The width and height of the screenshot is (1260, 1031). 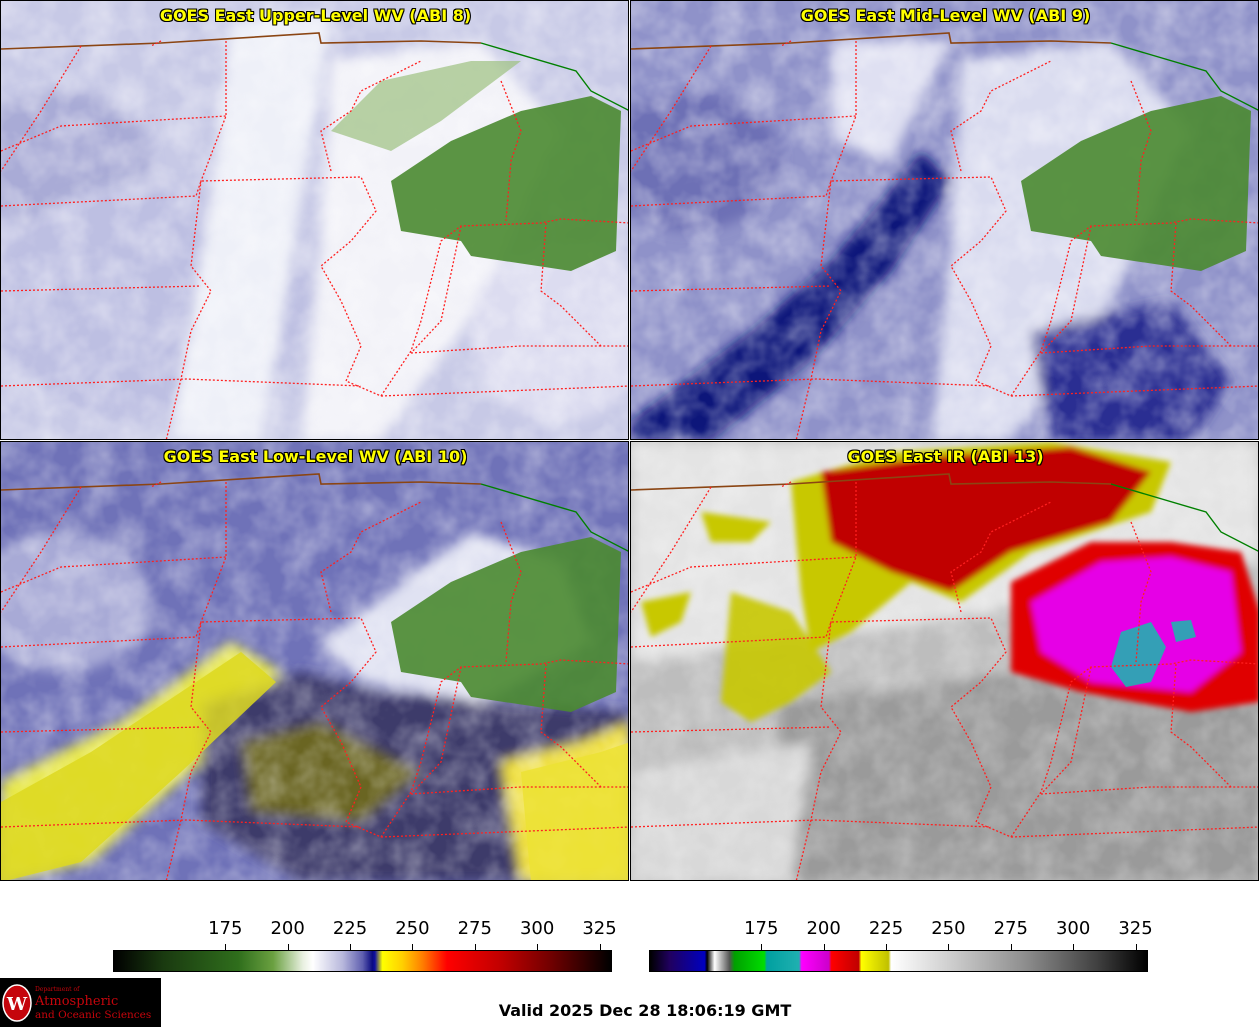 What do you see at coordinates (315, 456) in the screenshot?
I see `panel-title: GOES East Low-Level WV (ABI 10)` at bounding box center [315, 456].